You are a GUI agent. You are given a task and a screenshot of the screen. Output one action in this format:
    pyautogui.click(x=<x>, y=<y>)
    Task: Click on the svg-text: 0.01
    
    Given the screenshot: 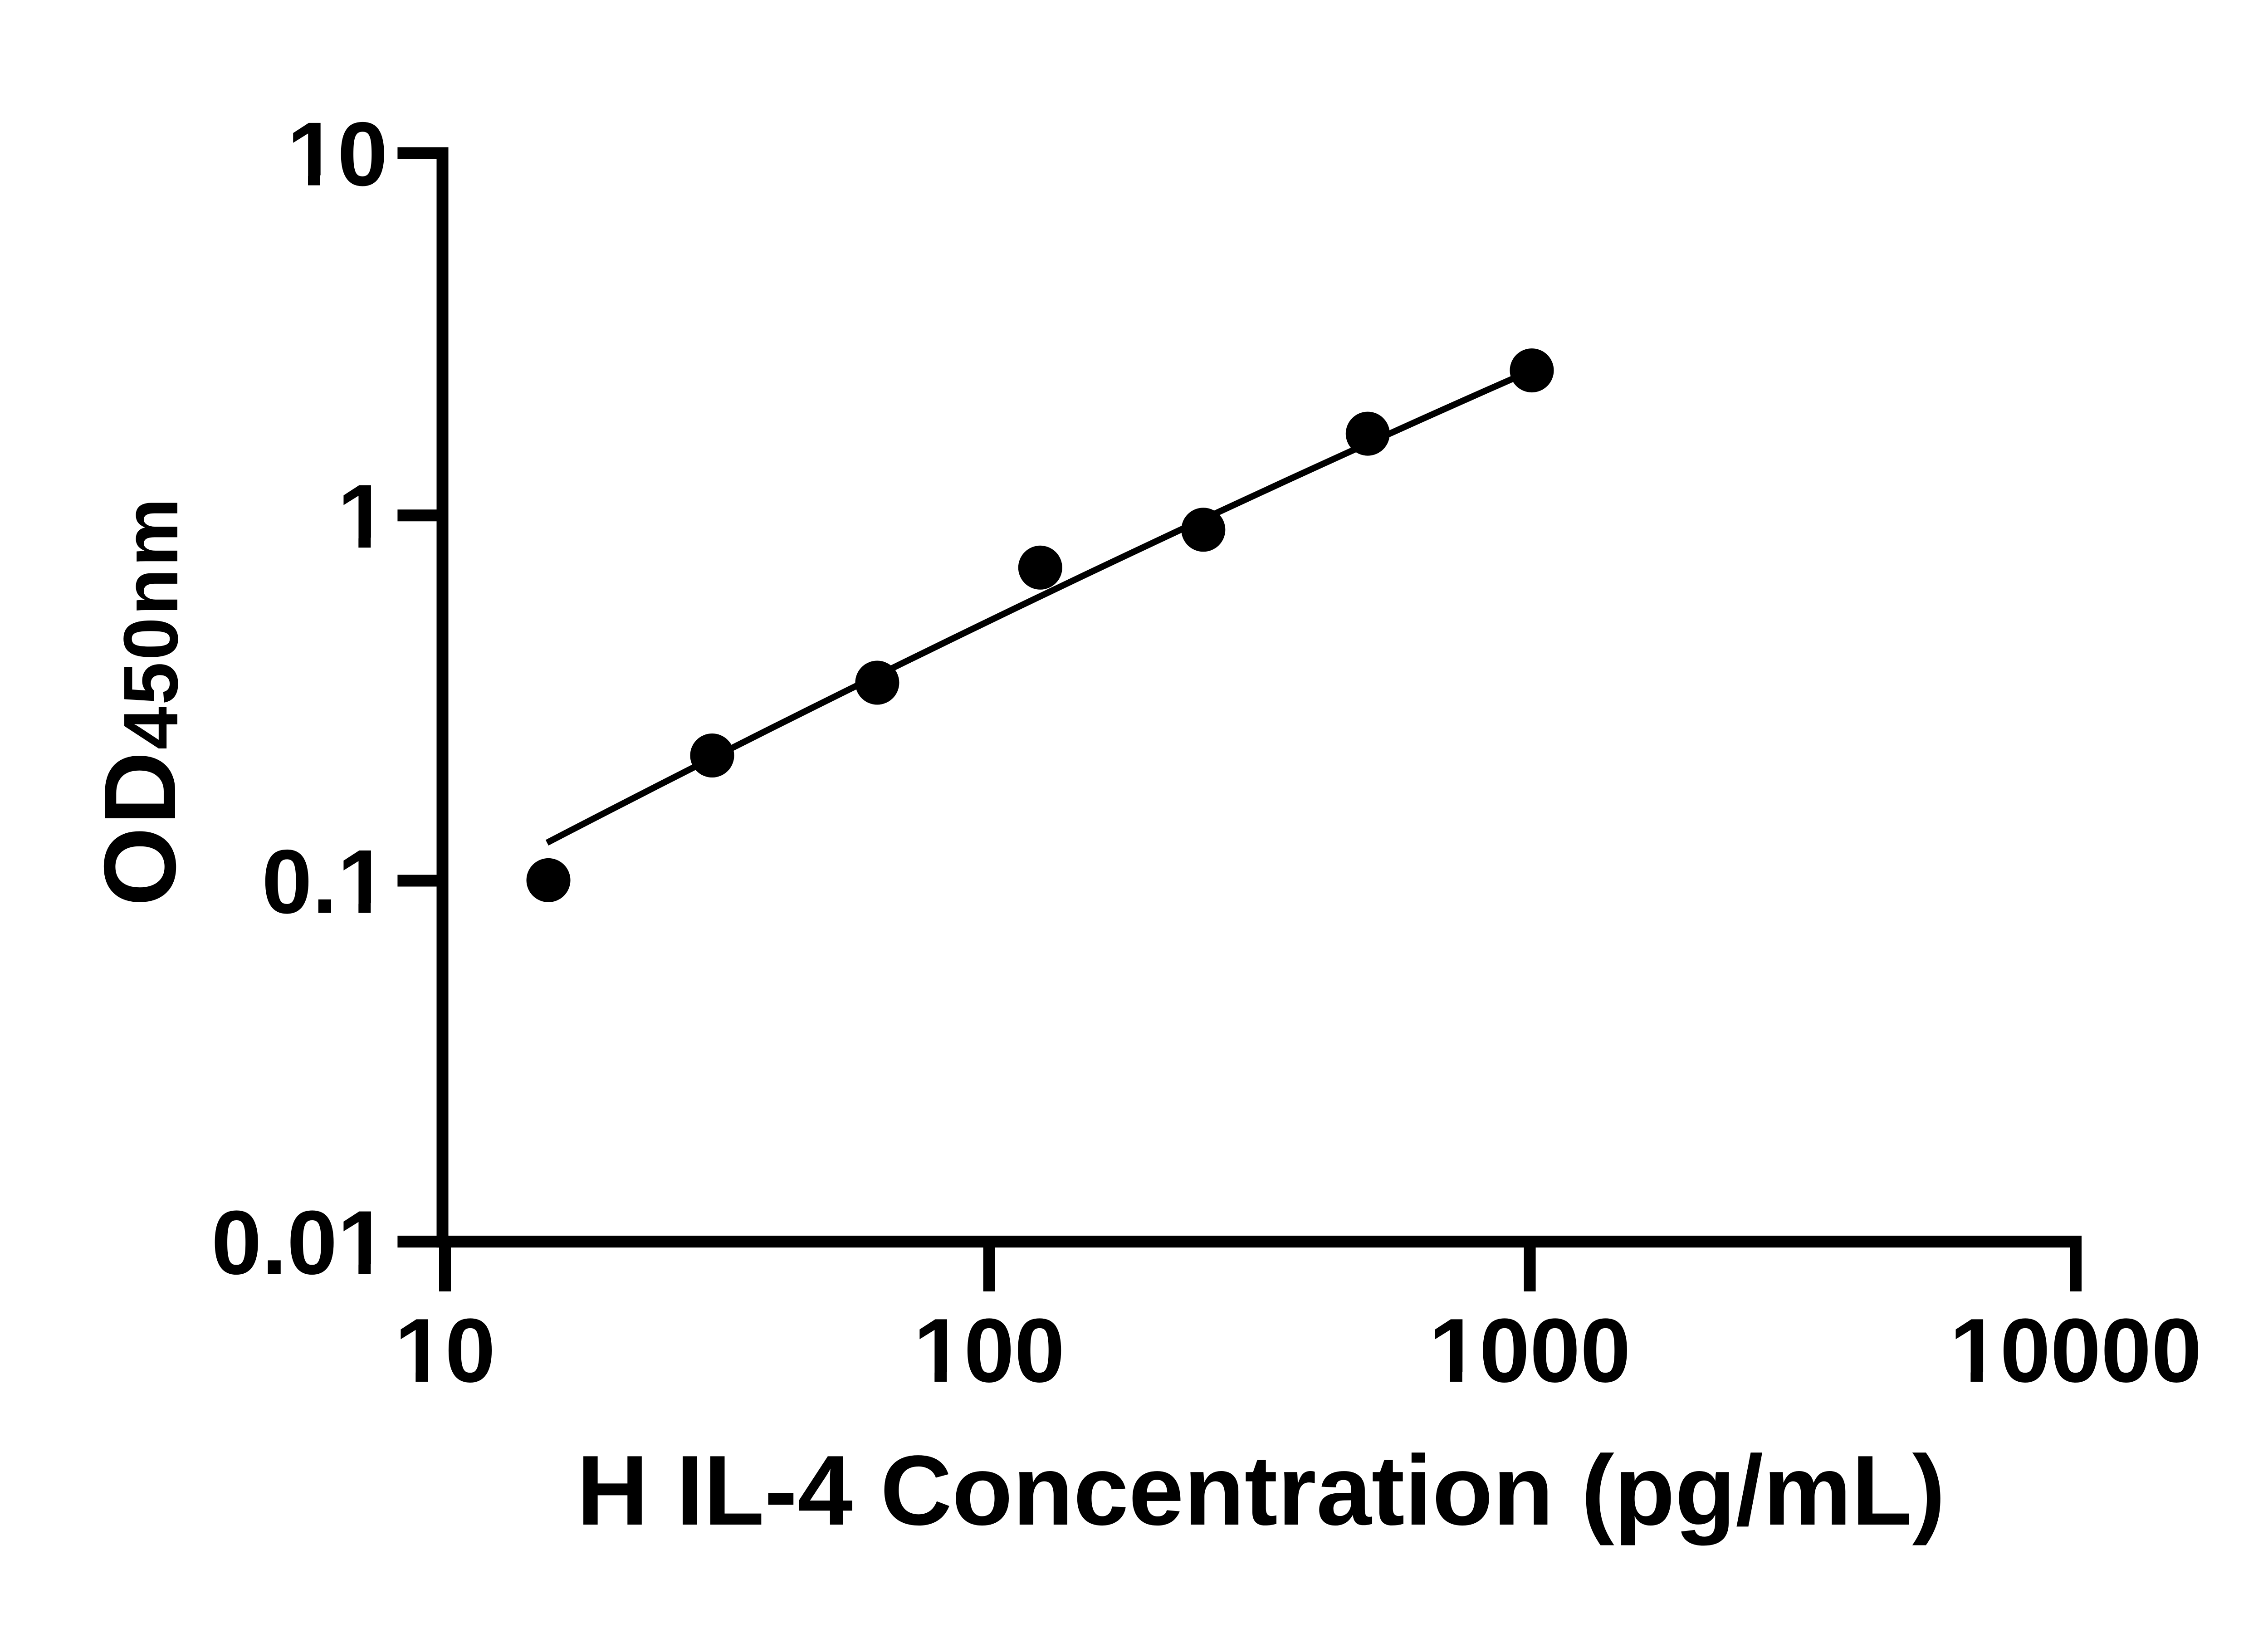 What is the action you would take?
    pyautogui.click(x=299, y=1242)
    